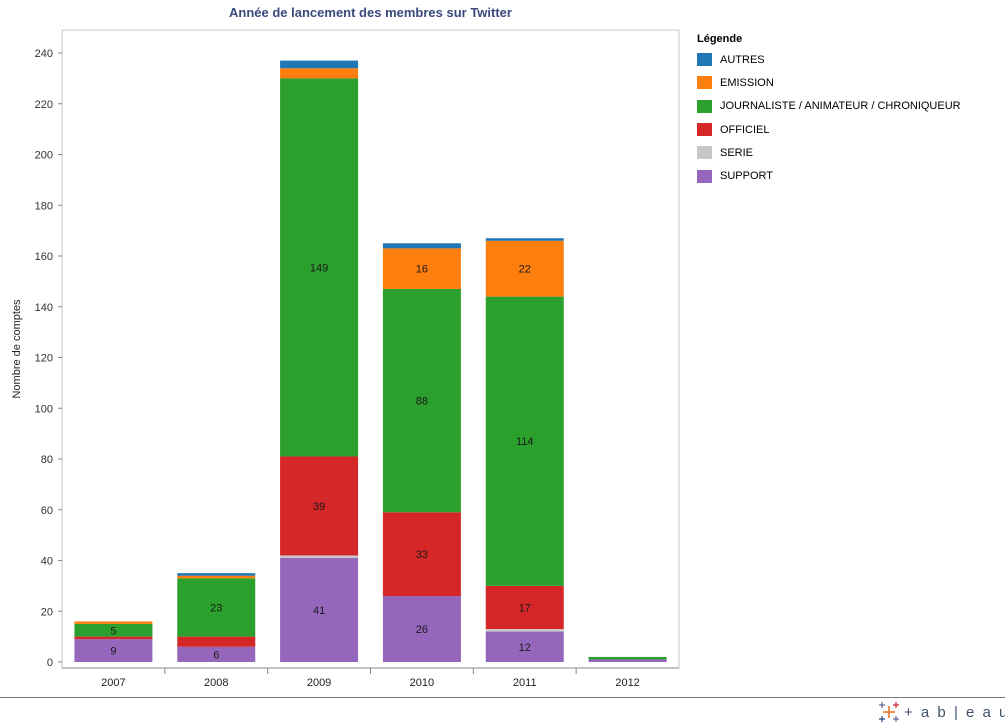 This screenshot has height=727, width=1005. Describe the element at coordinates (319, 683) in the screenshot. I see `x-tick-label: 2009` at that location.